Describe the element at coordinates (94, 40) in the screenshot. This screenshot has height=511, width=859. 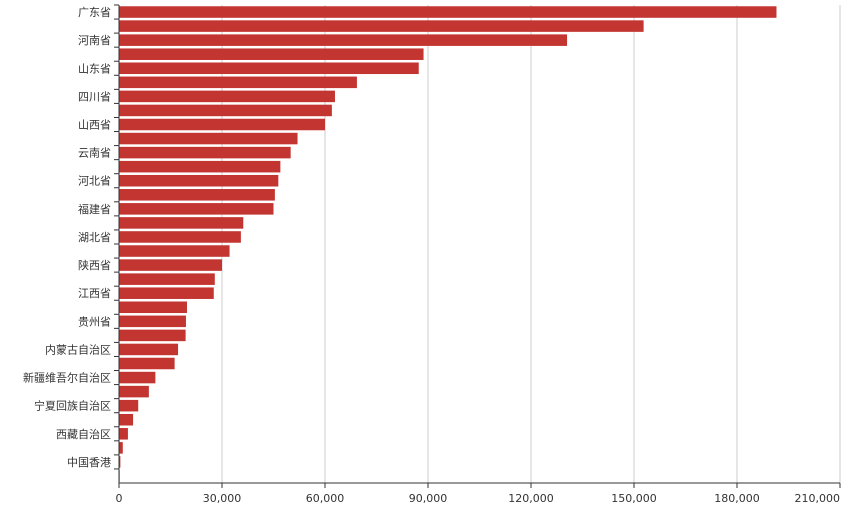
I see `y-category-label: 河南省` at that location.